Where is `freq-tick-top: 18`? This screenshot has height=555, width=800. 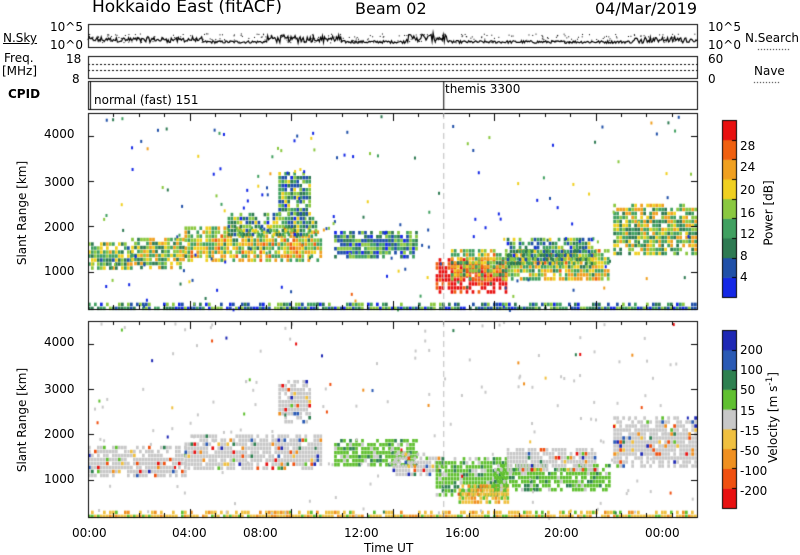 freq-tick-top: 18 is located at coordinates (74, 59).